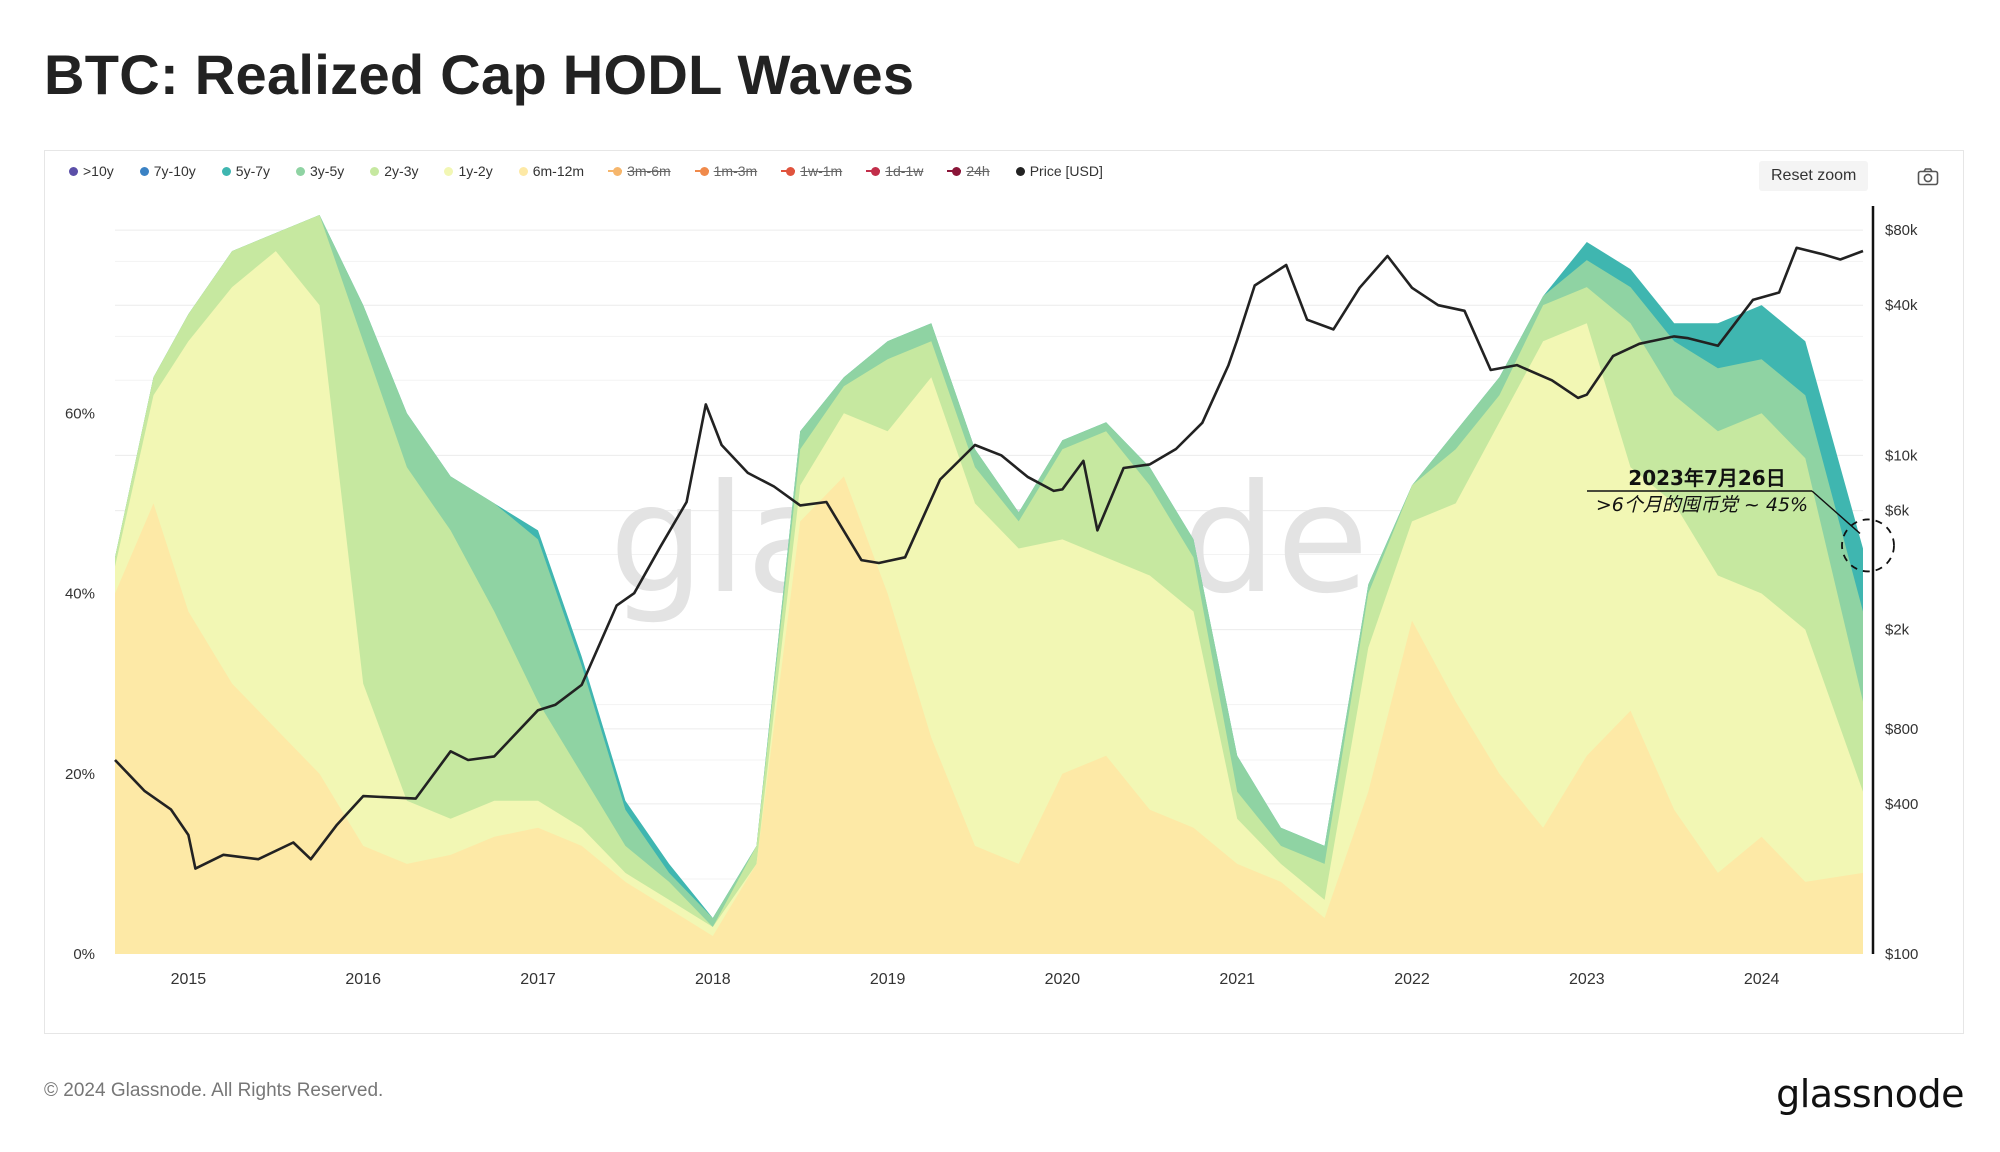 The image size is (2000, 1152). What do you see at coordinates (1897, 511) in the screenshot?
I see `y-right-tick-label: $6k` at bounding box center [1897, 511].